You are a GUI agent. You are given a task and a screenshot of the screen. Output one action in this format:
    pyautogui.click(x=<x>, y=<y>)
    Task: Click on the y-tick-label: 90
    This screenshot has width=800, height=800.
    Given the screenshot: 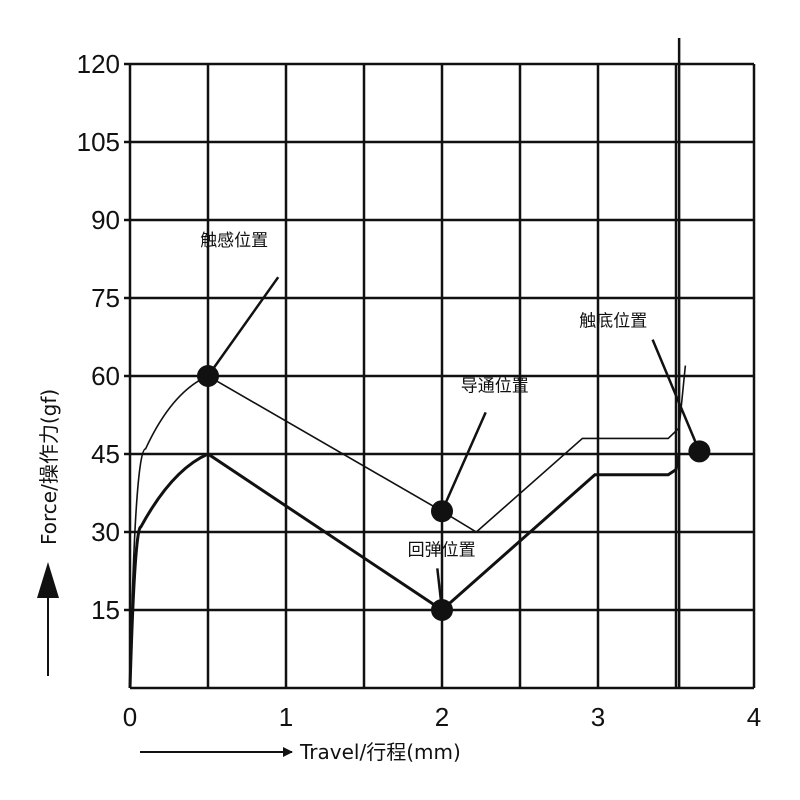 What is the action you would take?
    pyautogui.click(x=105, y=220)
    